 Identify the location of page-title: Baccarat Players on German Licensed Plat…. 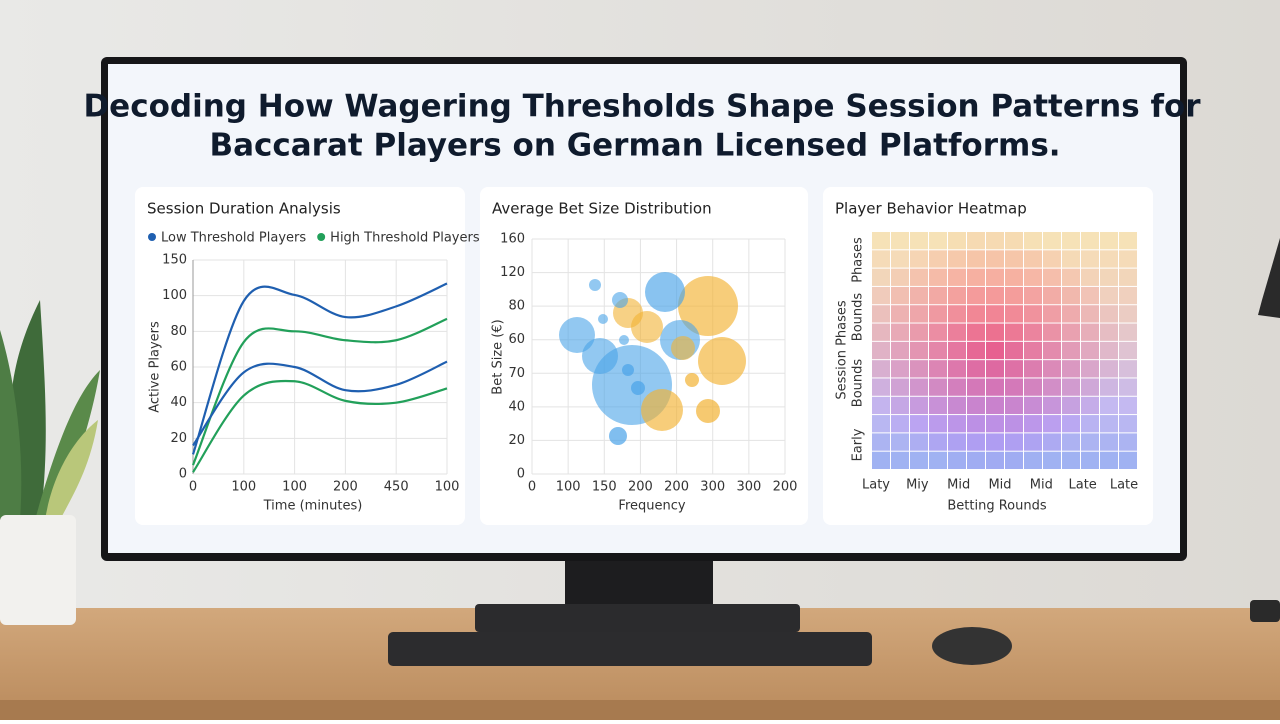
(634, 146).